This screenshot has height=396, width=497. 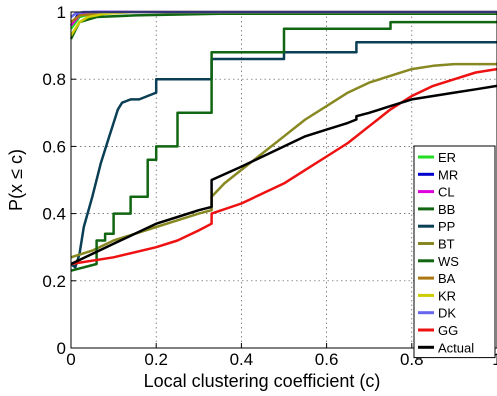 What do you see at coordinates (242, 359) in the screenshot?
I see `x-tick-label: 0.4` at bounding box center [242, 359].